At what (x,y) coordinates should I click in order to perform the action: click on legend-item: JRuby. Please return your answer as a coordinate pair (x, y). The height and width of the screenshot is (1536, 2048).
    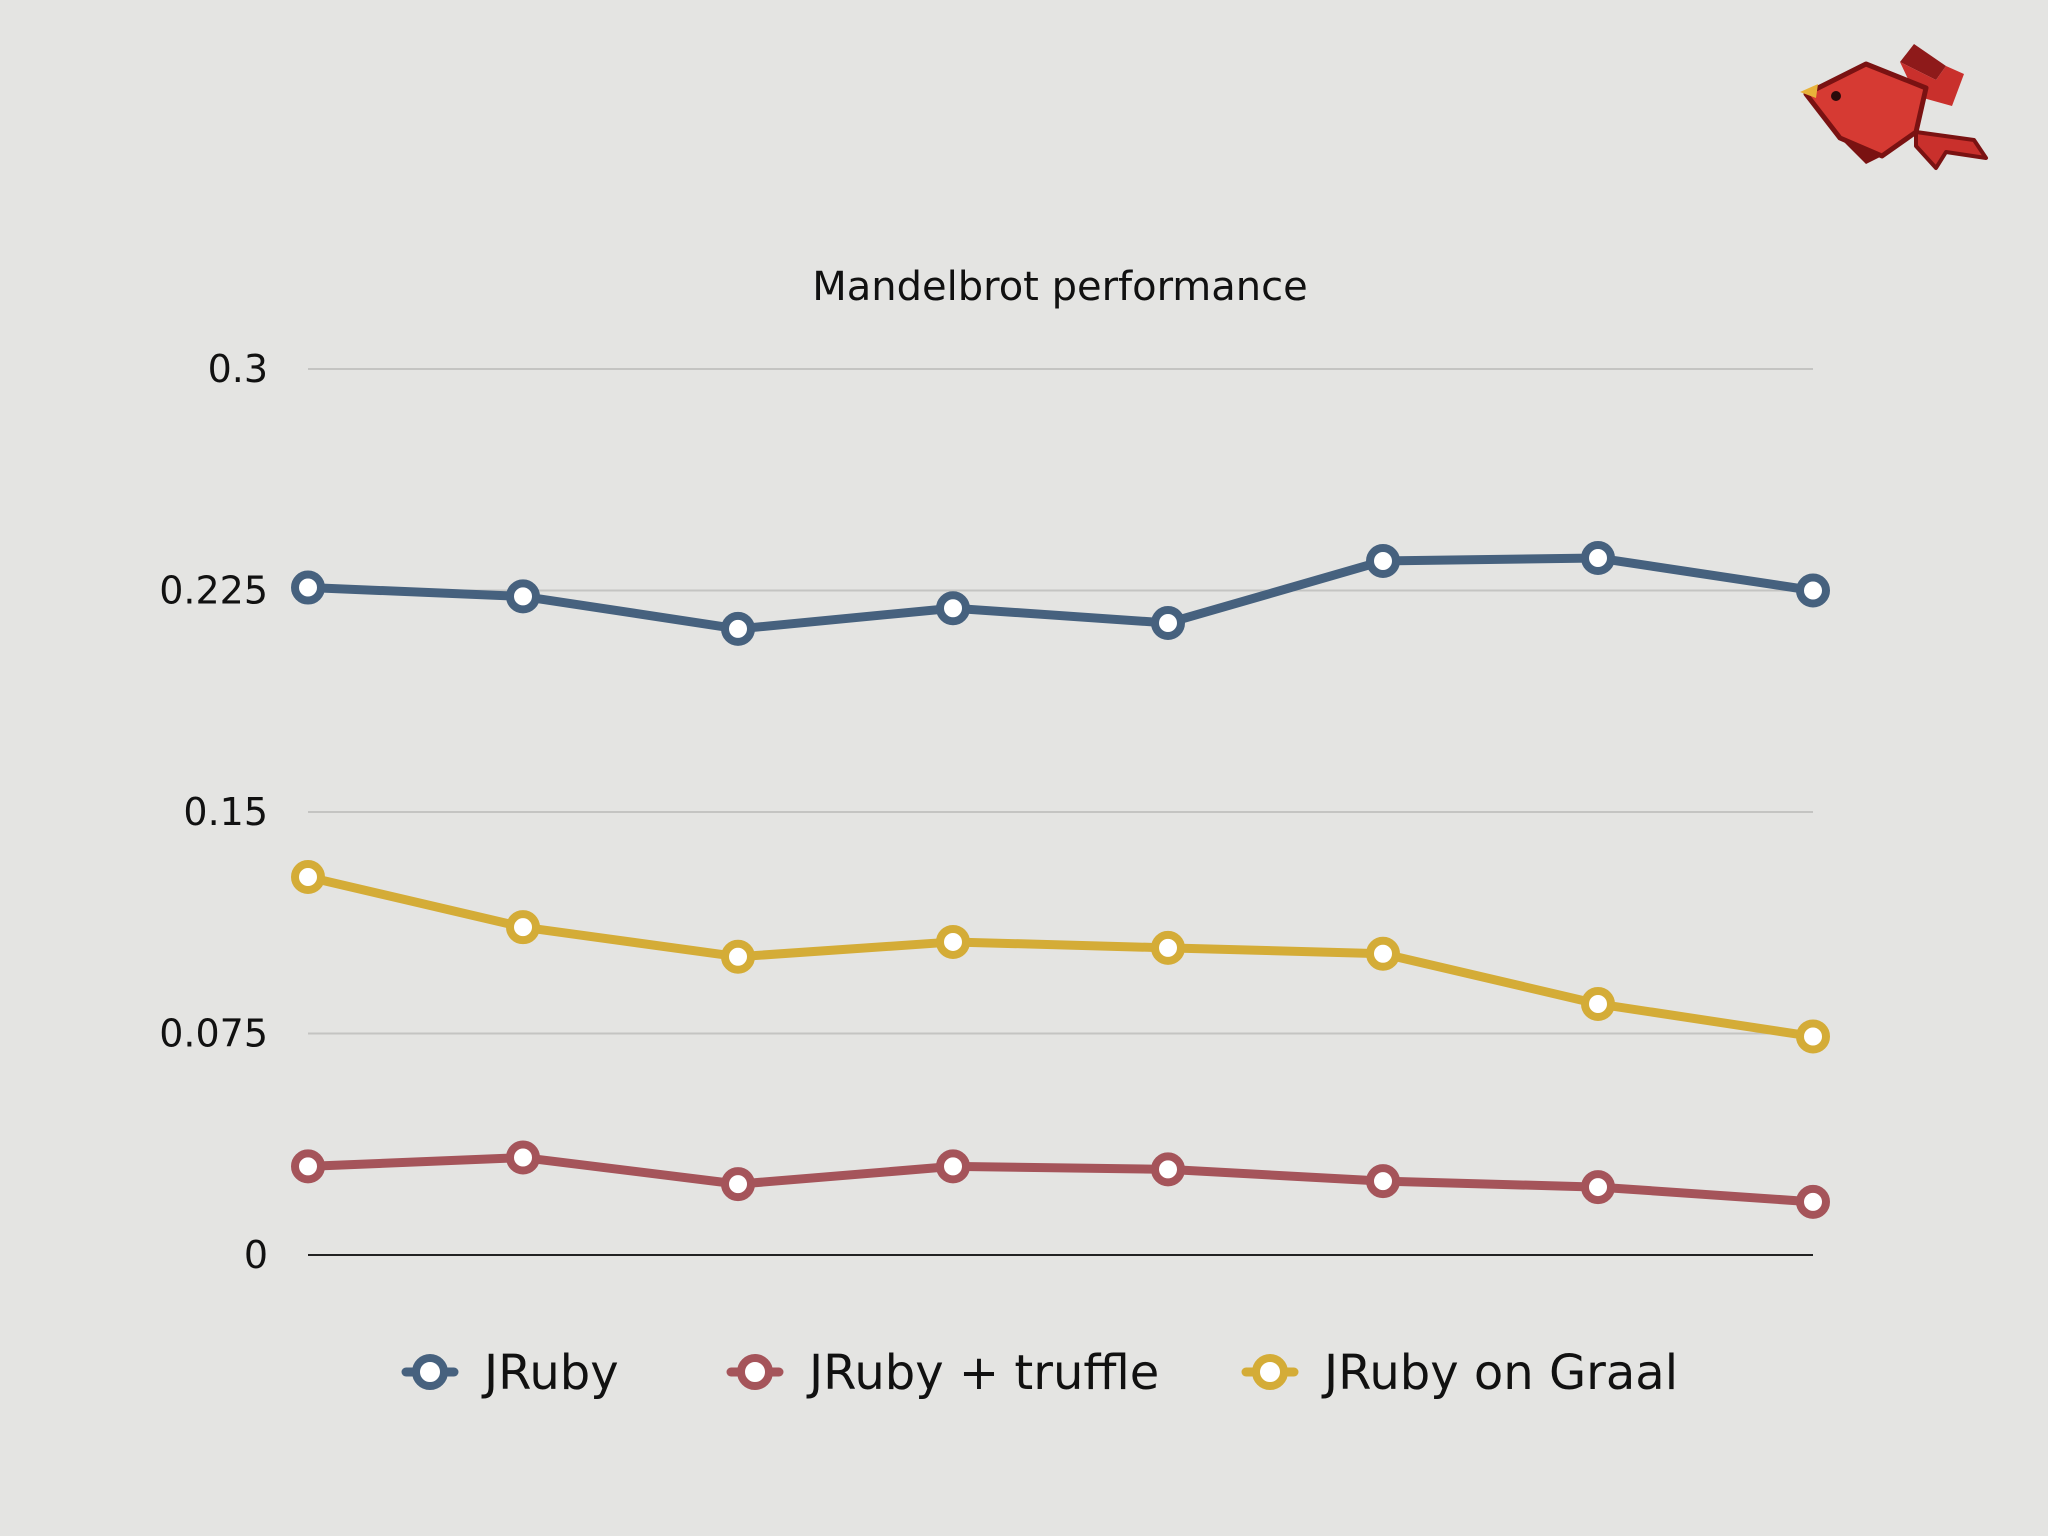
    Looking at the image, I should click on (510, 1373).